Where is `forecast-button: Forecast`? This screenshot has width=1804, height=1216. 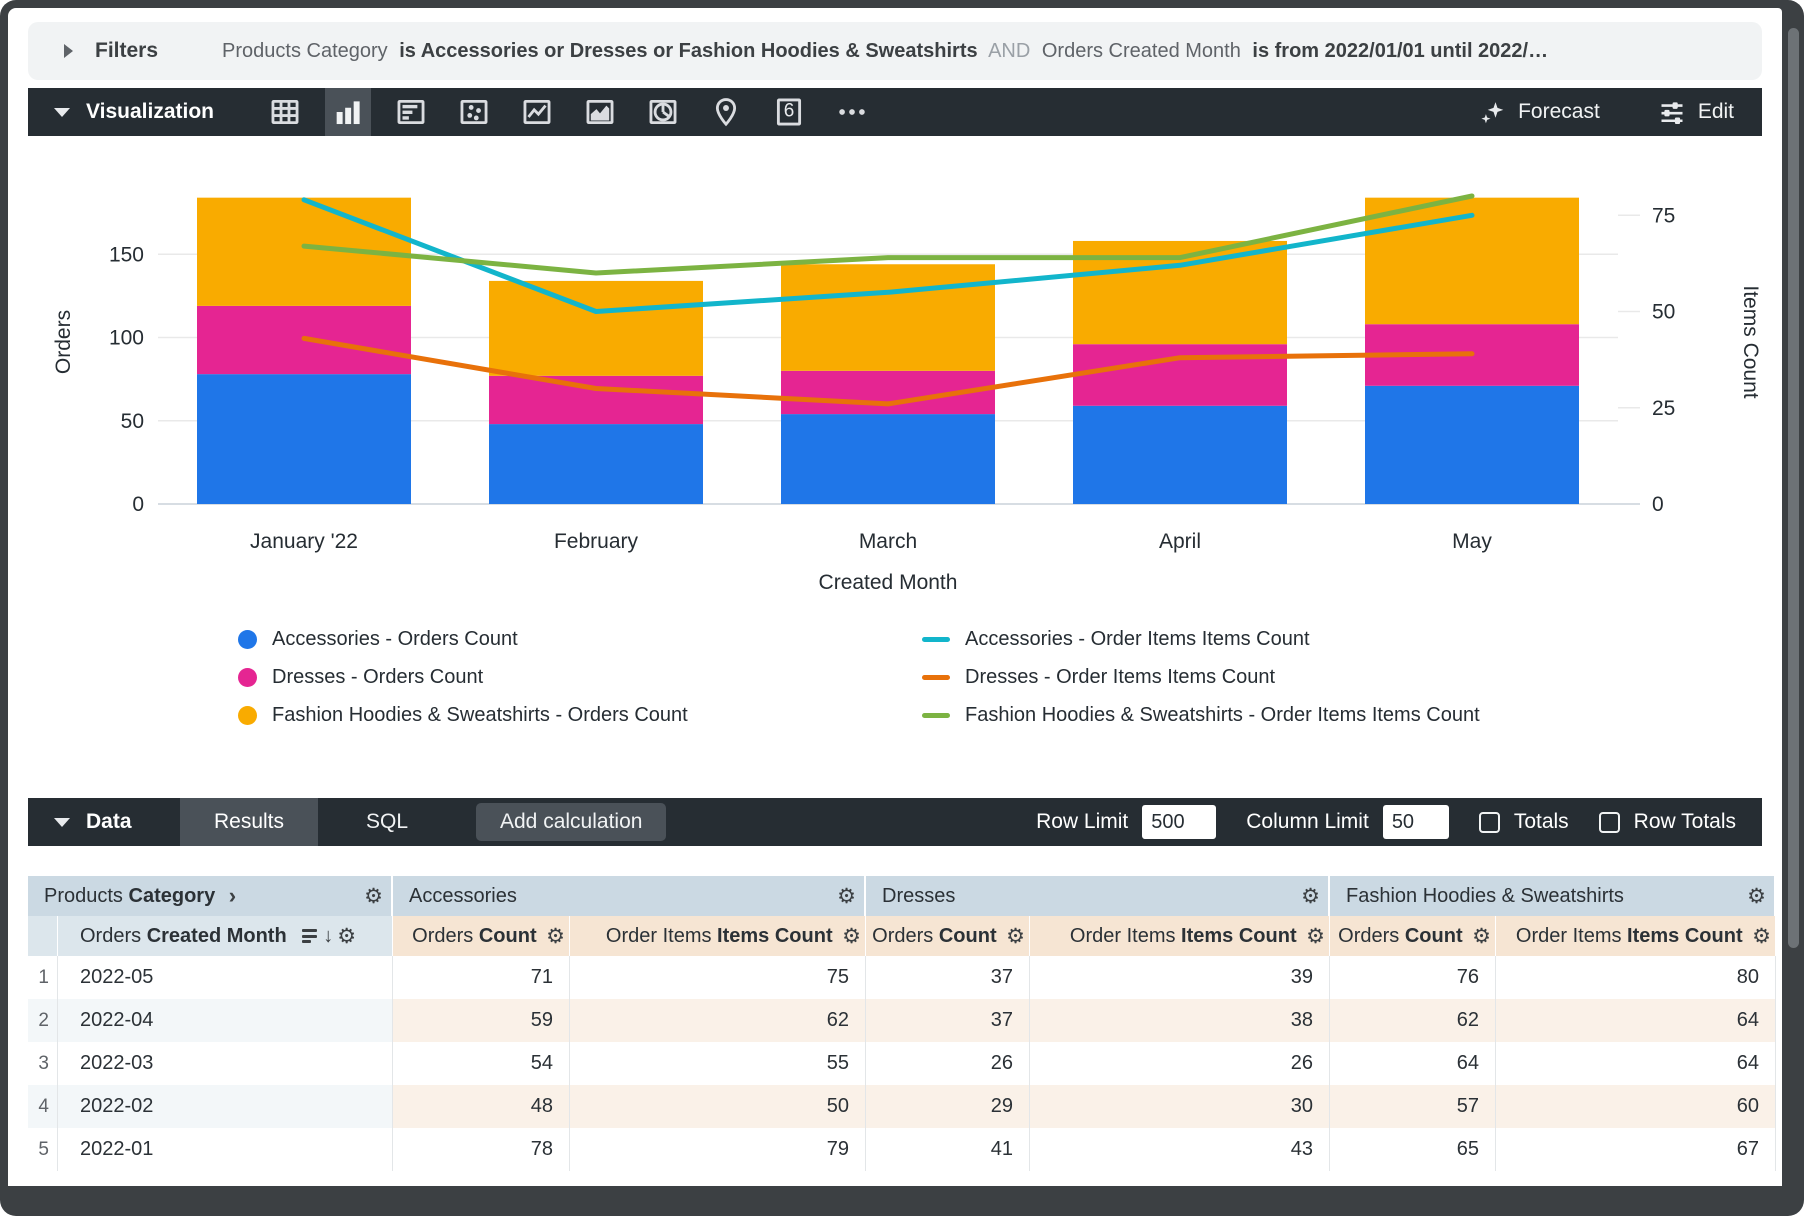 forecast-button: Forecast is located at coordinates (1539, 112).